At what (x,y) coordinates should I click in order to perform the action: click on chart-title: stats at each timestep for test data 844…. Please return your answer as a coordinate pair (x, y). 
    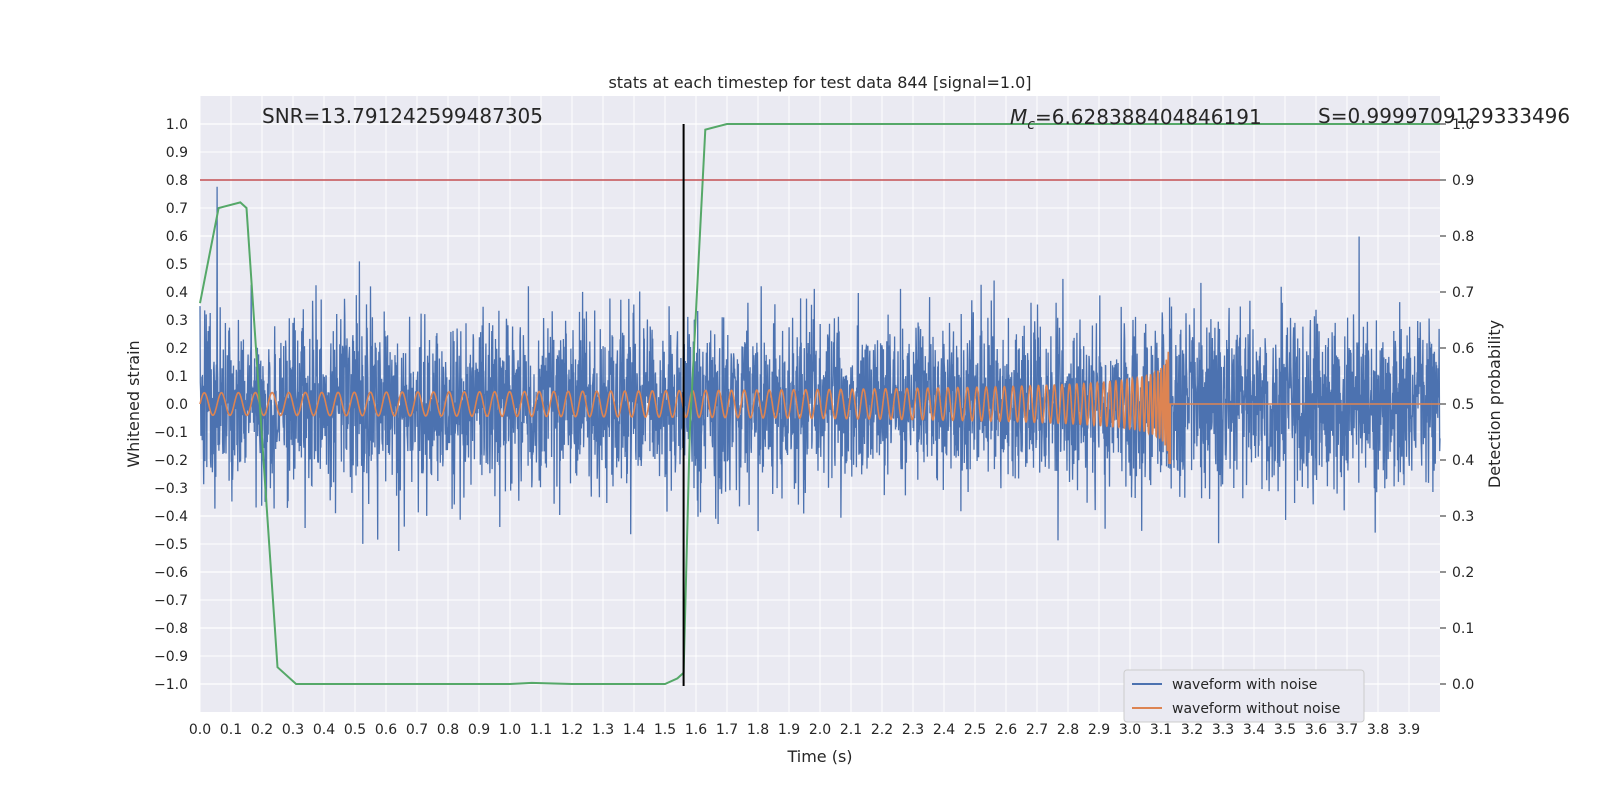
    Looking at the image, I should click on (819, 82).